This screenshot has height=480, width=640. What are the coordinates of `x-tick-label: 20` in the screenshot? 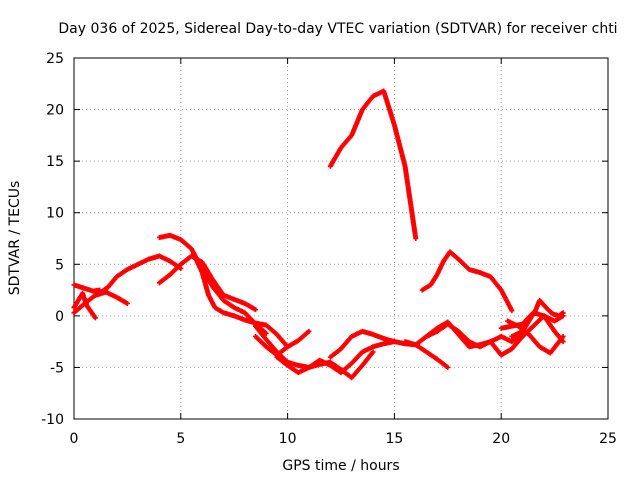 It's located at (501, 439).